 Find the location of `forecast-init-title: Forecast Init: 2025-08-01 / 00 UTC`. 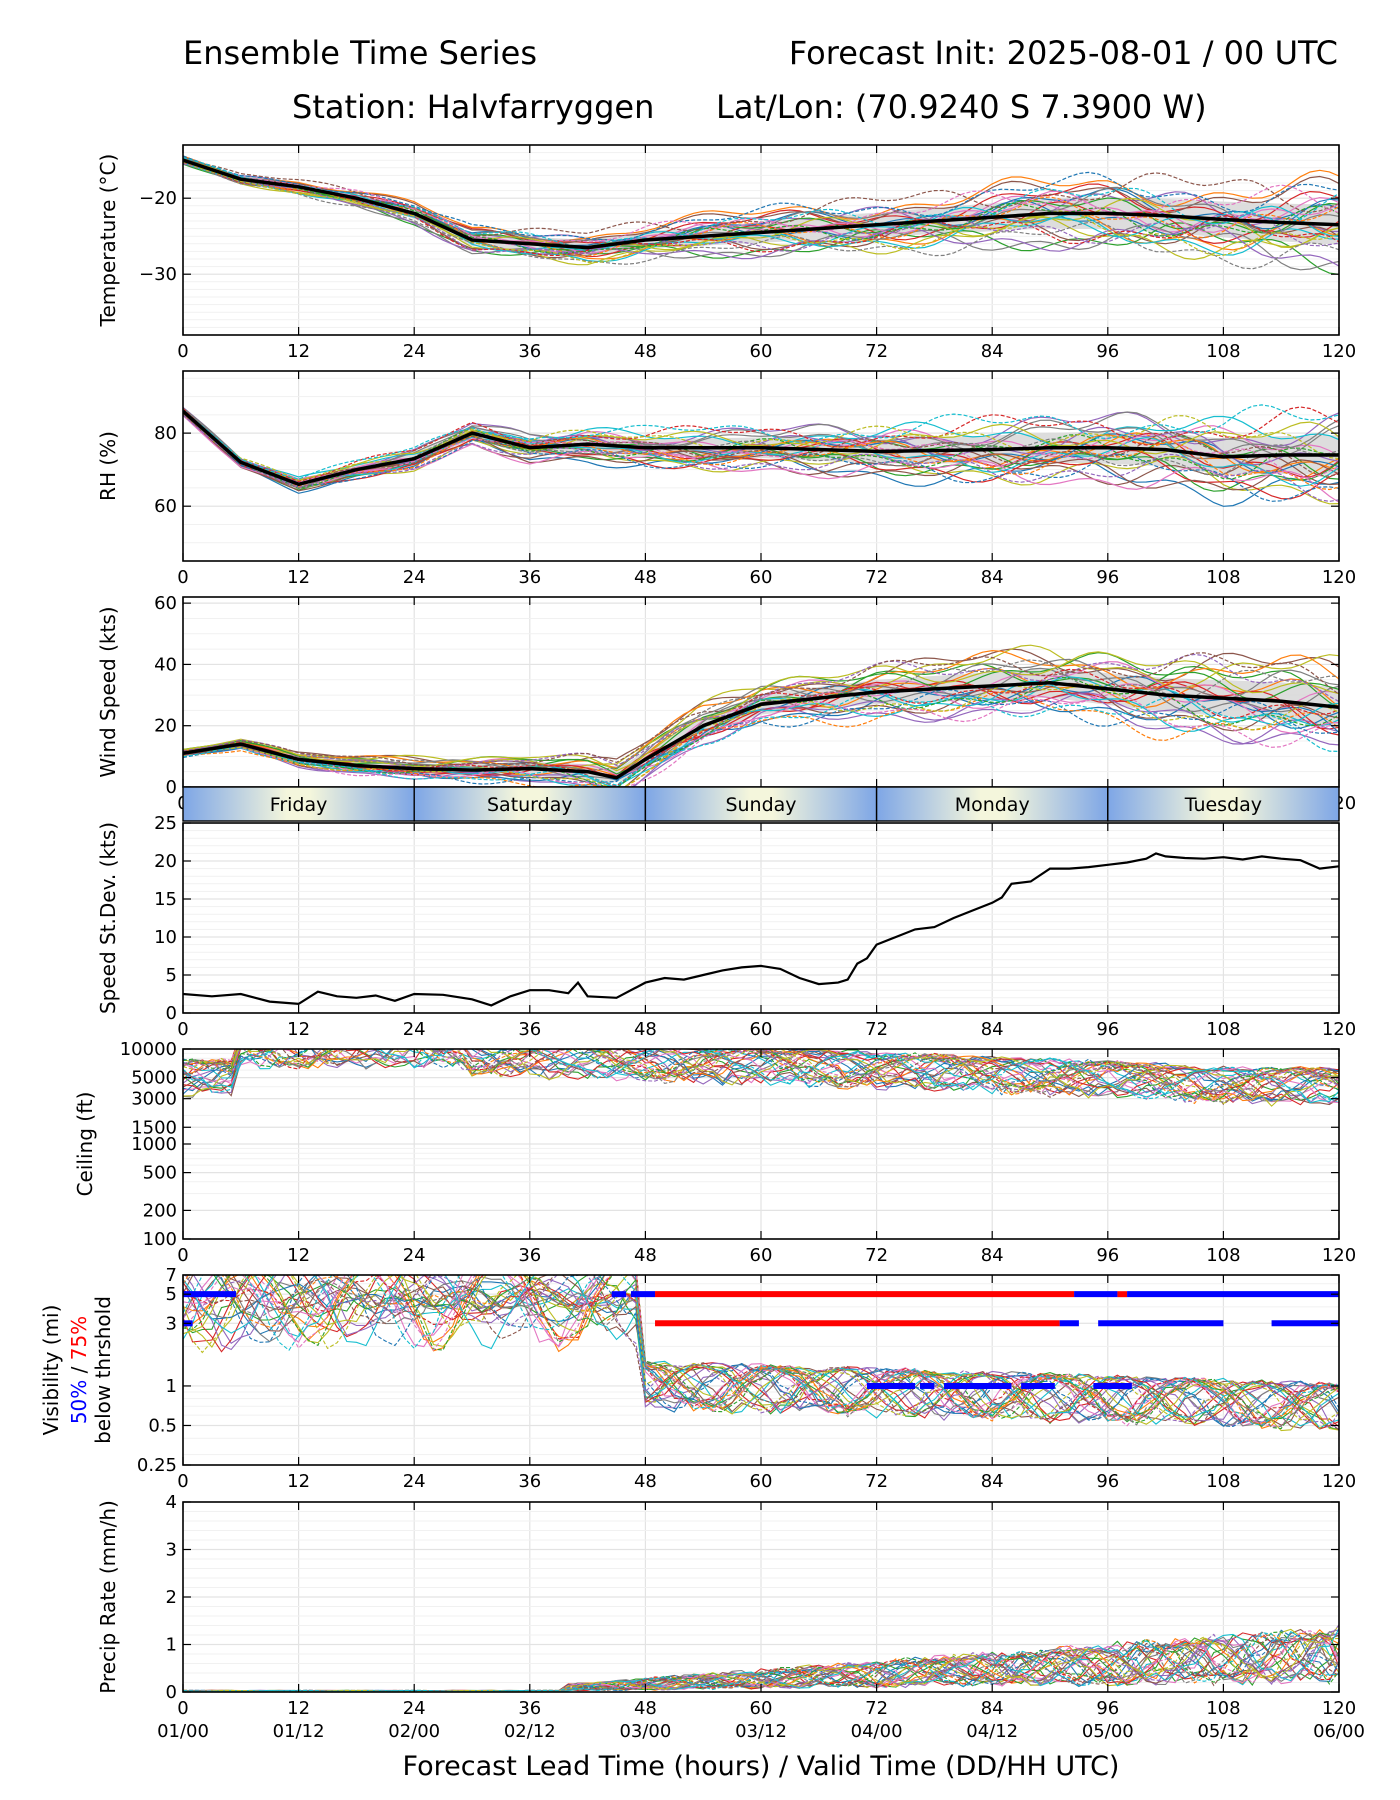

forecast-init-title: Forecast Init: 2025-08-01 / 00 UTC is located at coordinates (1063, 53).